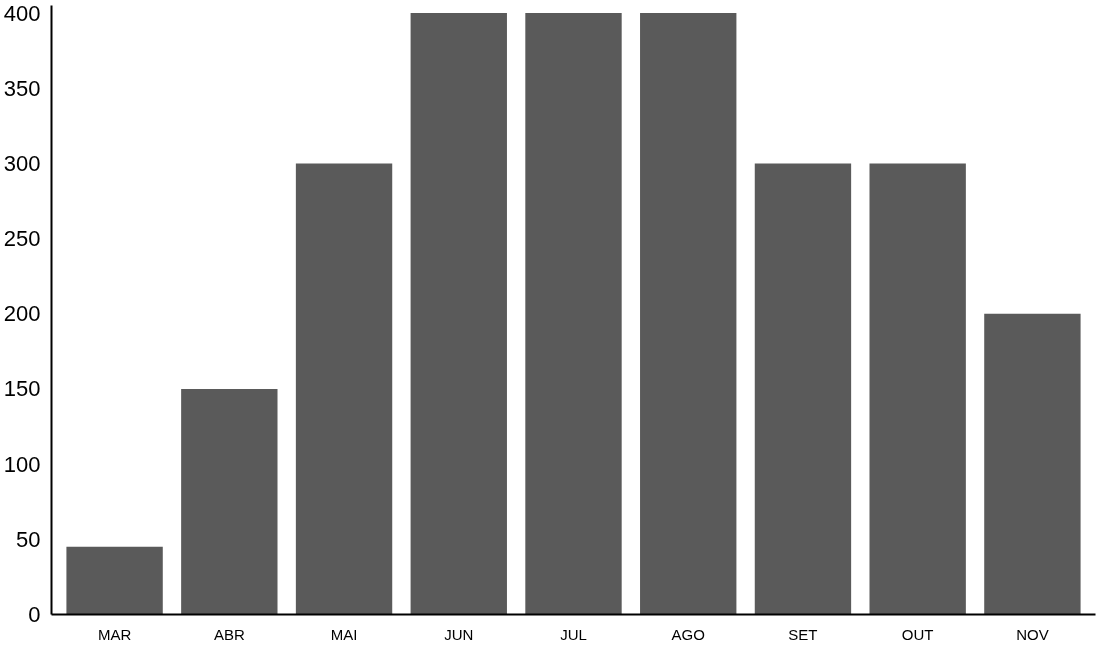  What do you see at coordinates (229, 634) in the screenshot?
I see `x-tick-label: ABR` at bounding box center [229, 634].